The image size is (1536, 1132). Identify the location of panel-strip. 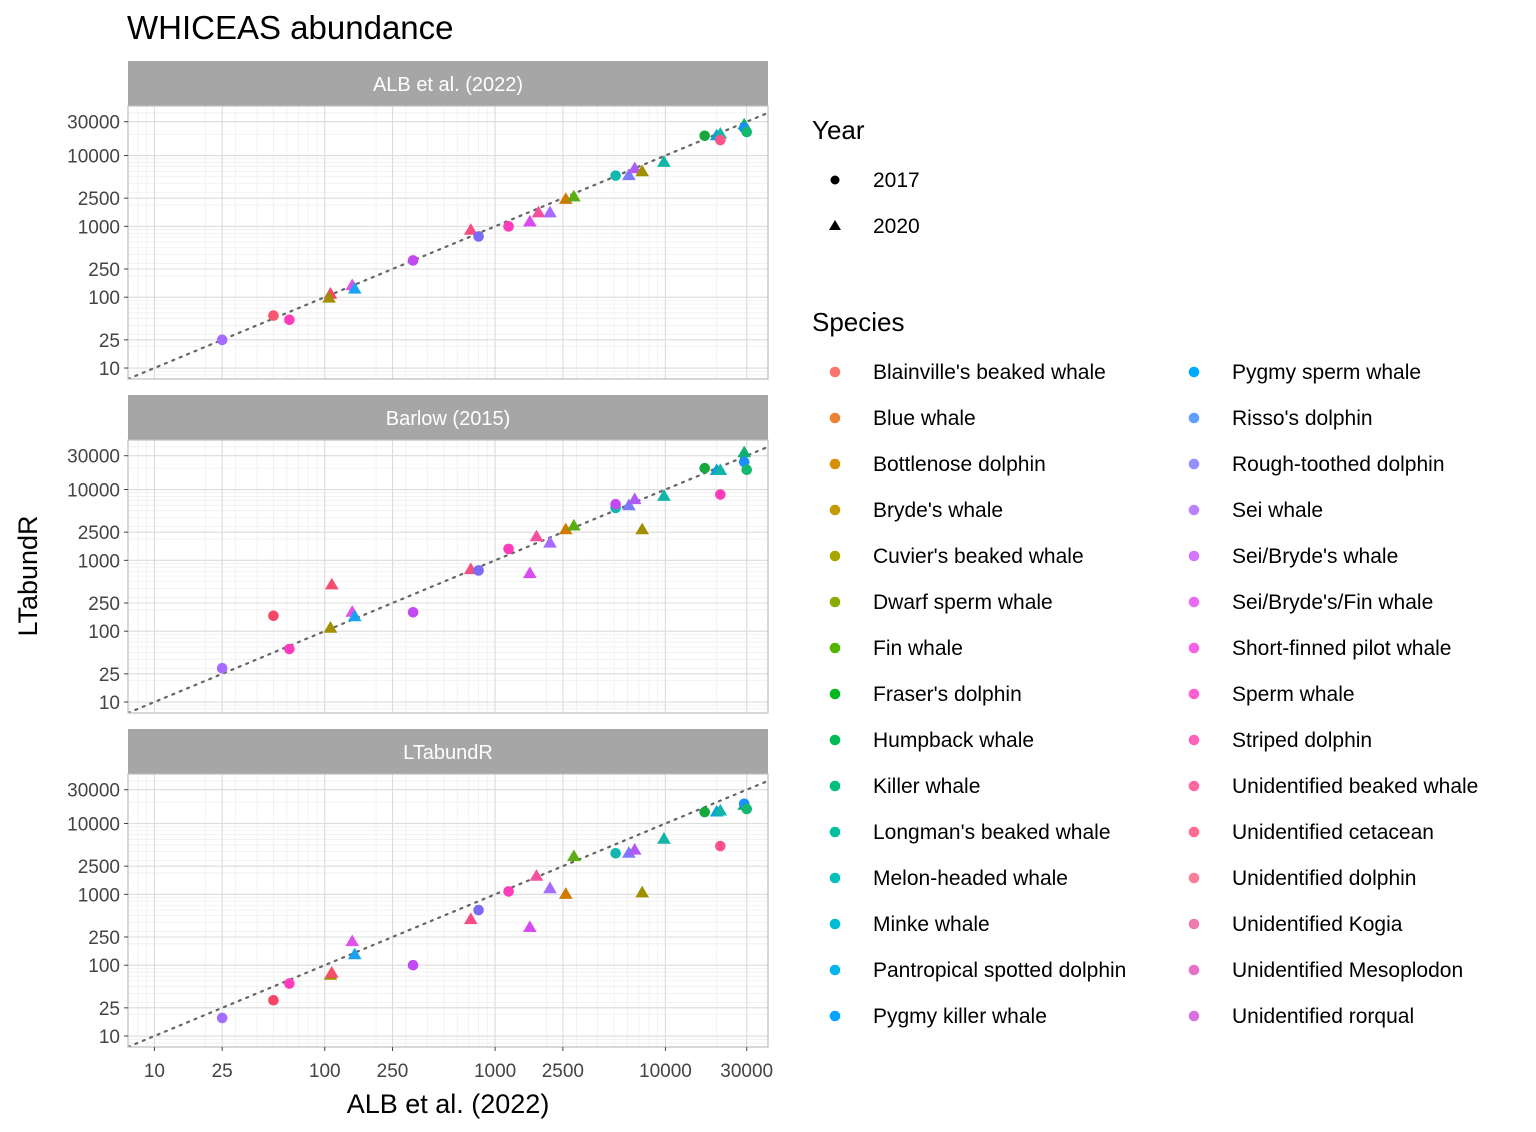
(448, 83).